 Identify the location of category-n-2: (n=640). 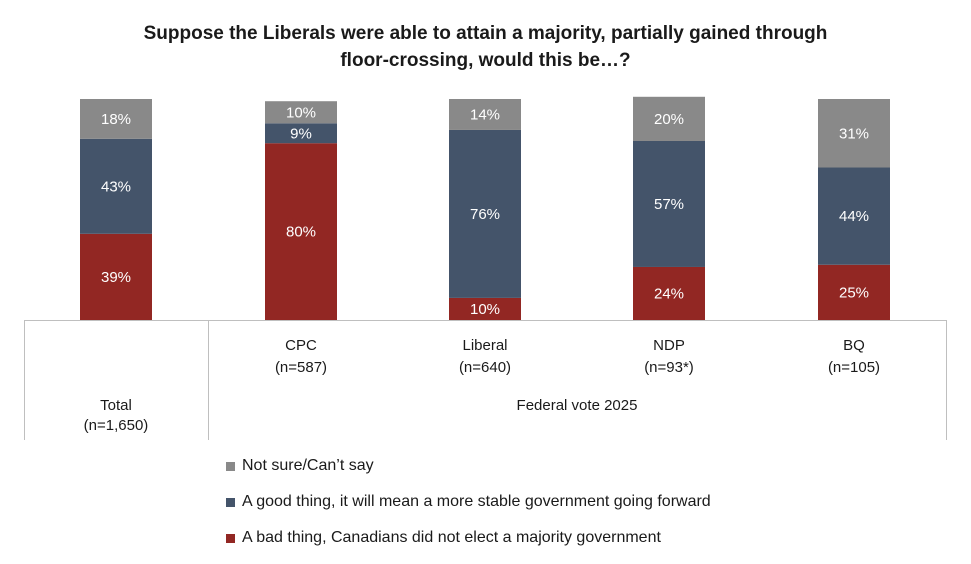
(485, 367).